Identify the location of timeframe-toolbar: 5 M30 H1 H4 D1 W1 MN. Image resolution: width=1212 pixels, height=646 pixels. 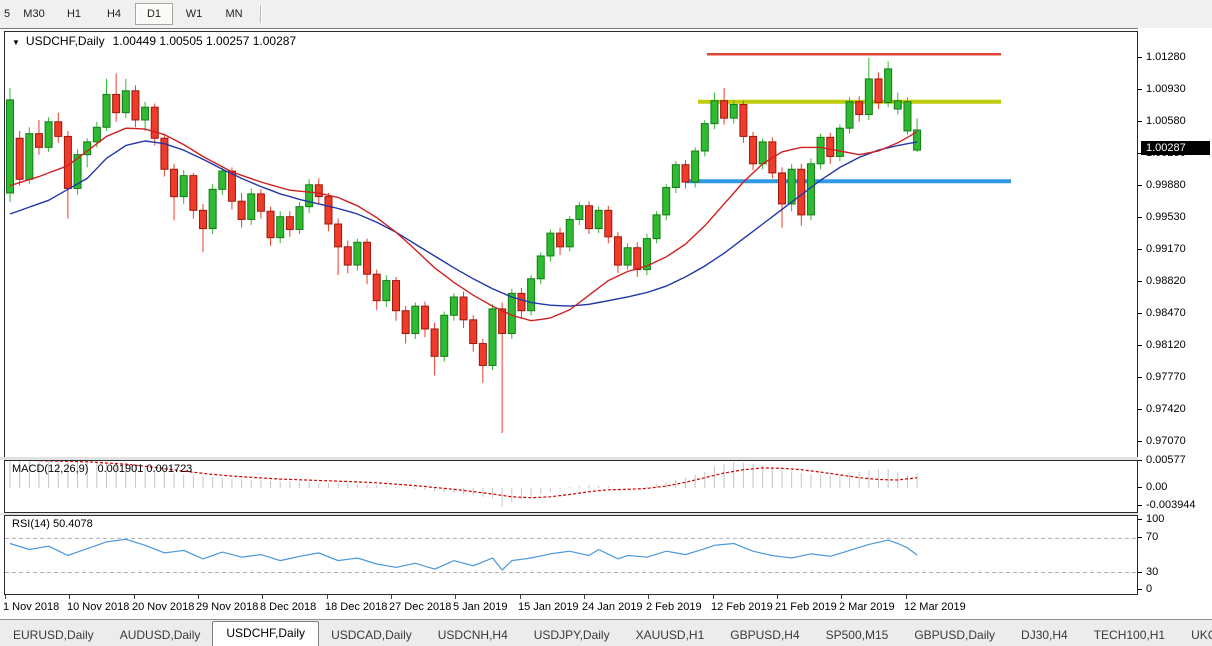
(606, 14).